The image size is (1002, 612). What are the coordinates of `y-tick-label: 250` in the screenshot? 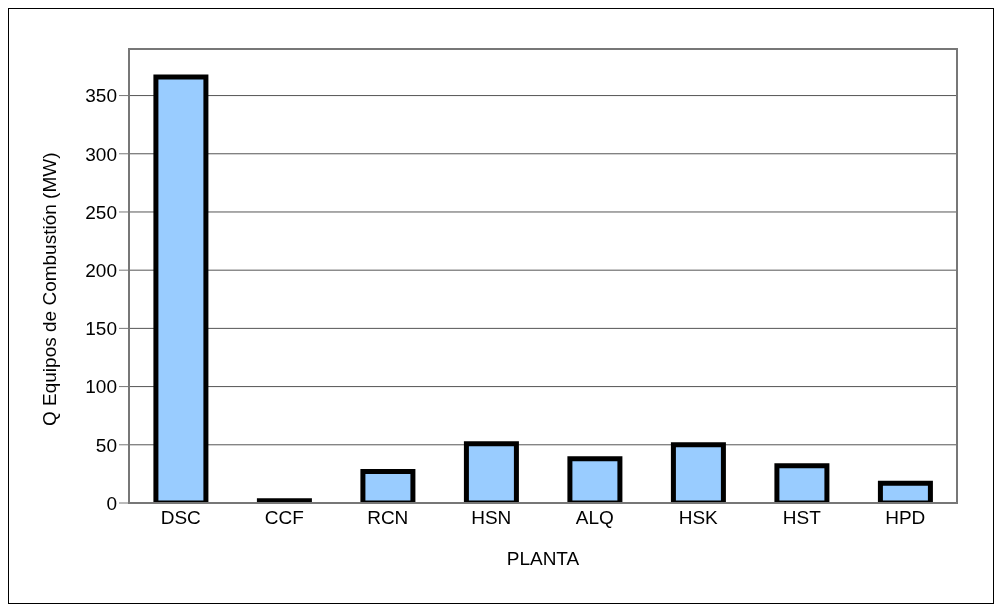 It's located at (101, 212).